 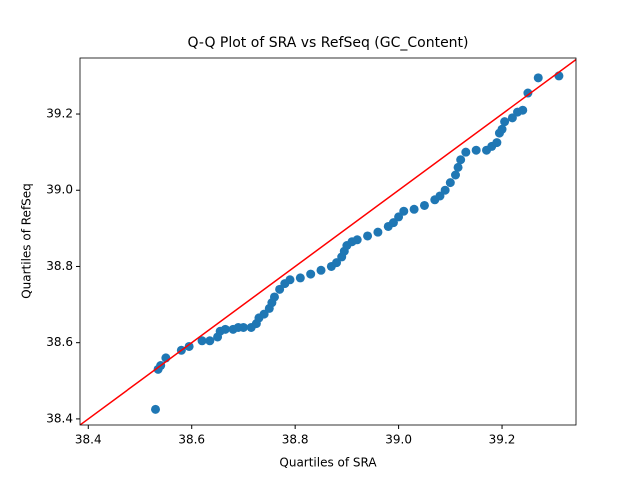 I want to click on y-tick-label: 38.4, so click(x=59, y=418).